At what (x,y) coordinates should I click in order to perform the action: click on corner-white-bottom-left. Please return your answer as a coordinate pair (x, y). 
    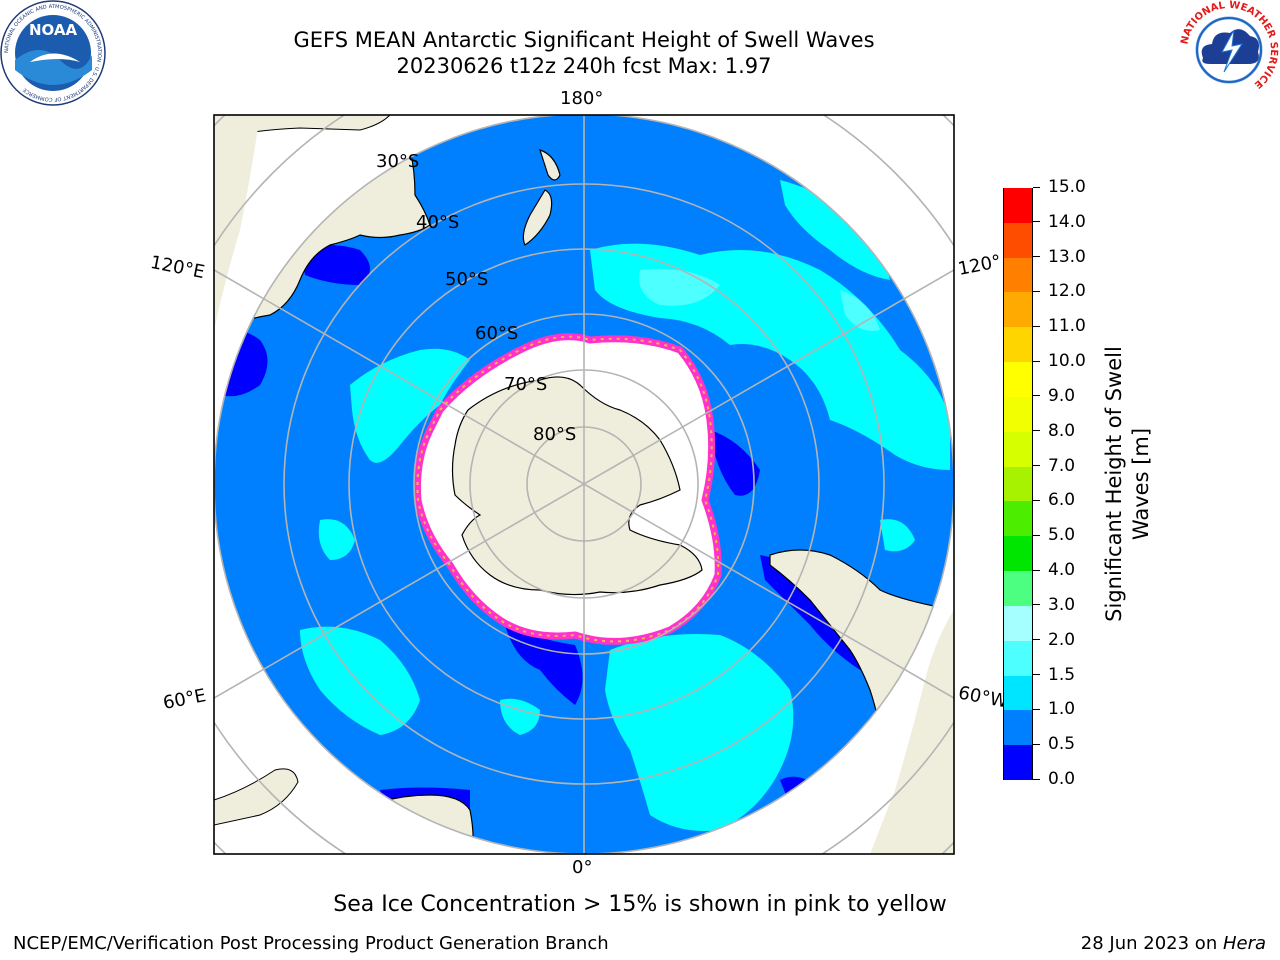
    Looking at the image, I should click on (272, 814).